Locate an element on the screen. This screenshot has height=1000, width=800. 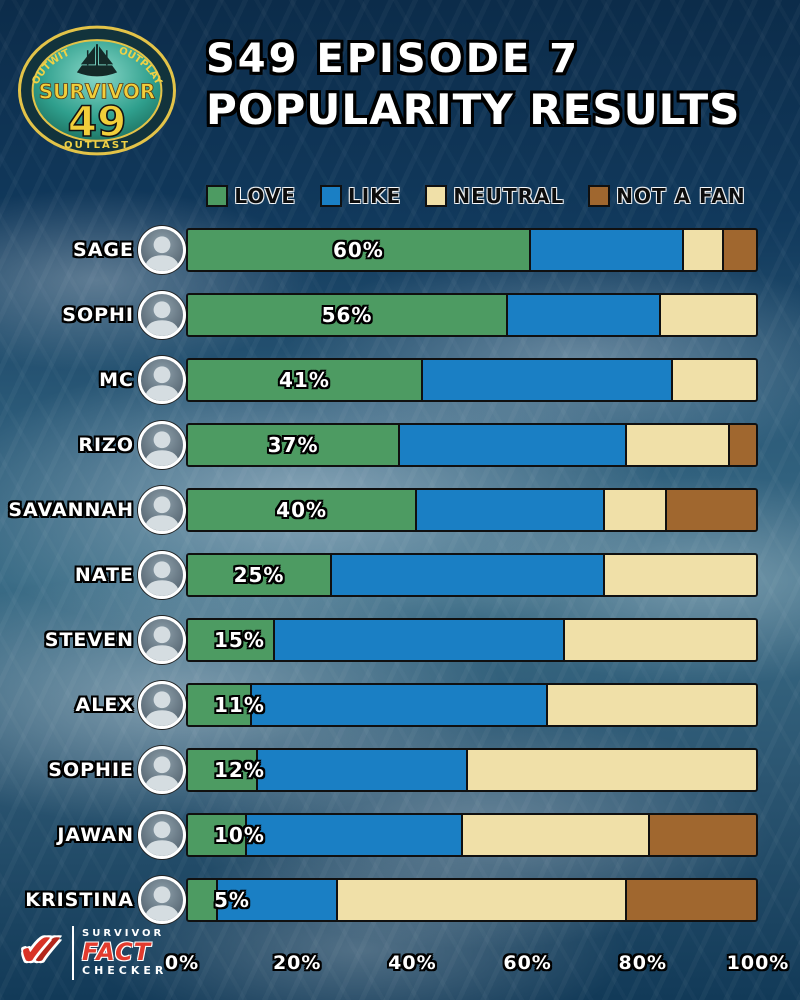
contestant-row: ALEX 11% is located at coordinates (379, 705).